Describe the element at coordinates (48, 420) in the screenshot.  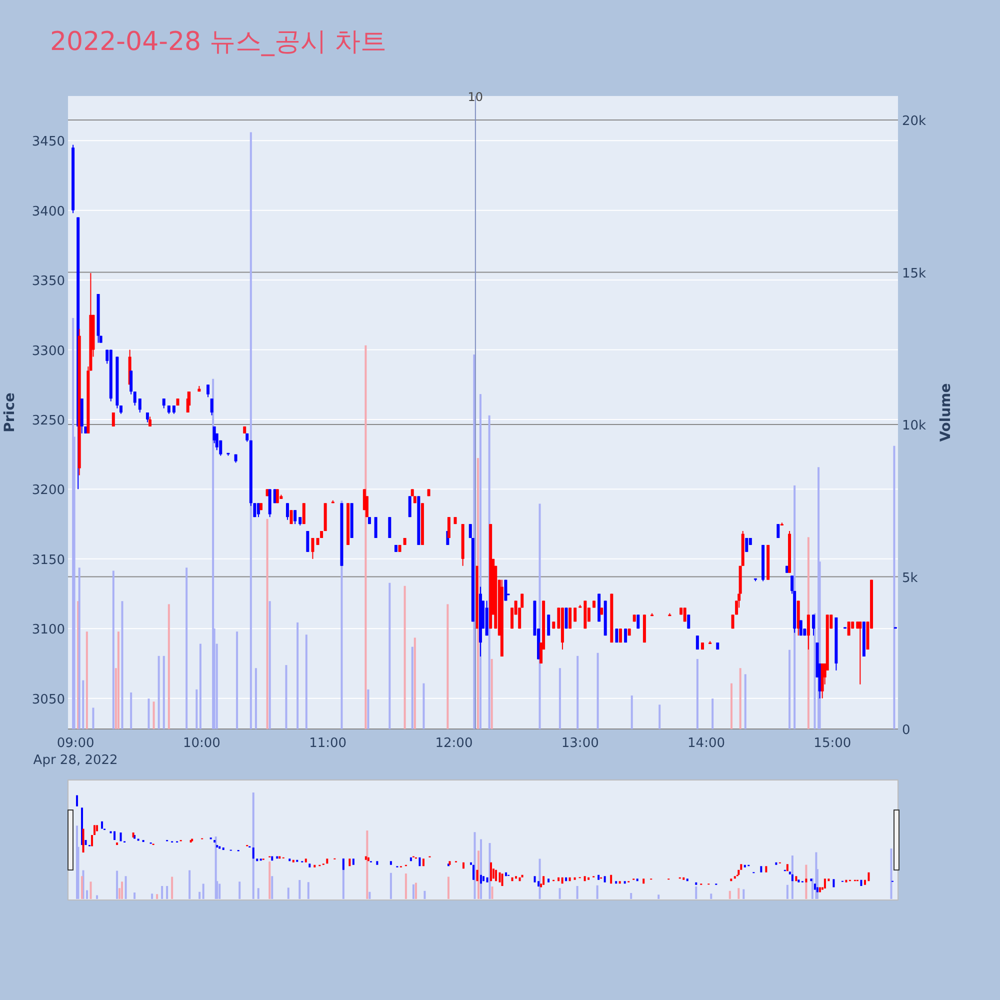
I see `y-tick-label: 3250` at that location.